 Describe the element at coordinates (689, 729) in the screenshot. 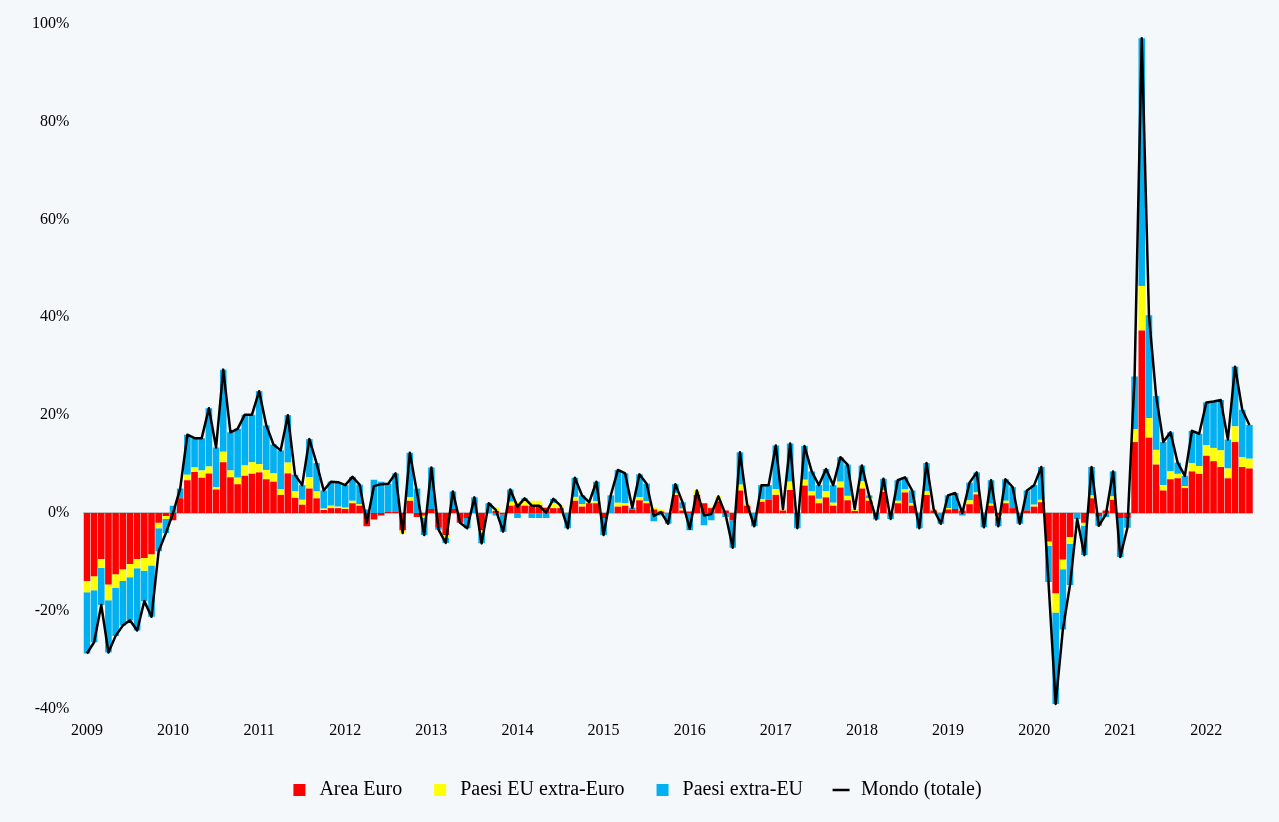

I see `x-tick-label: 2016` at that location.